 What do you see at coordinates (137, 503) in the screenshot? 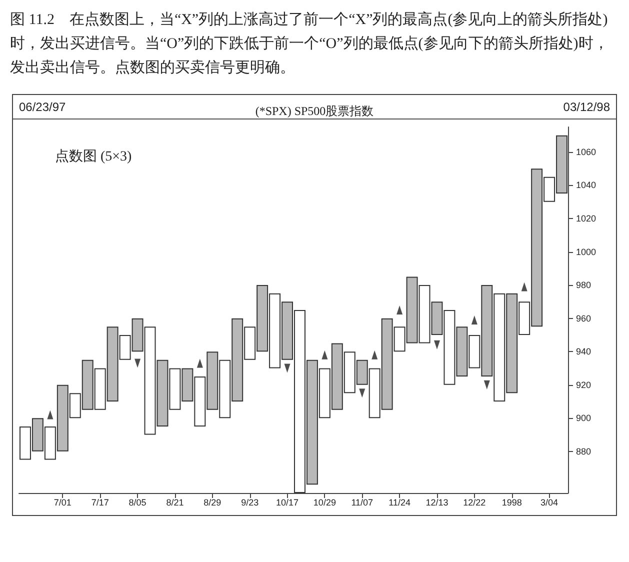
I see `x-tick-label: 8/05` at bounding box center [137, 503].